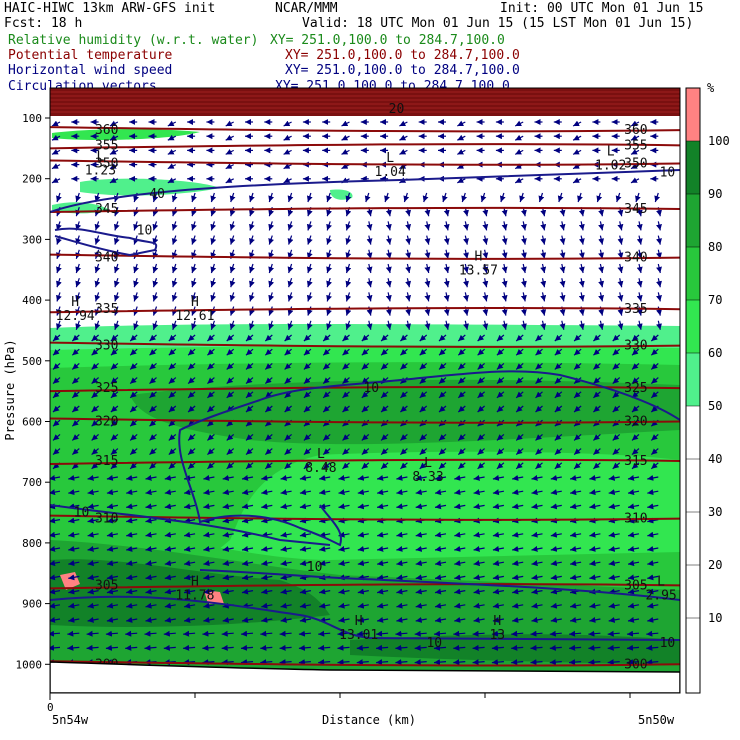 The width and height of the screenshot is (740, 740). What do you see at coordinates (106, 461) in the screenshot?
I see `theta-label: 315` at bounding box center [106, 461].